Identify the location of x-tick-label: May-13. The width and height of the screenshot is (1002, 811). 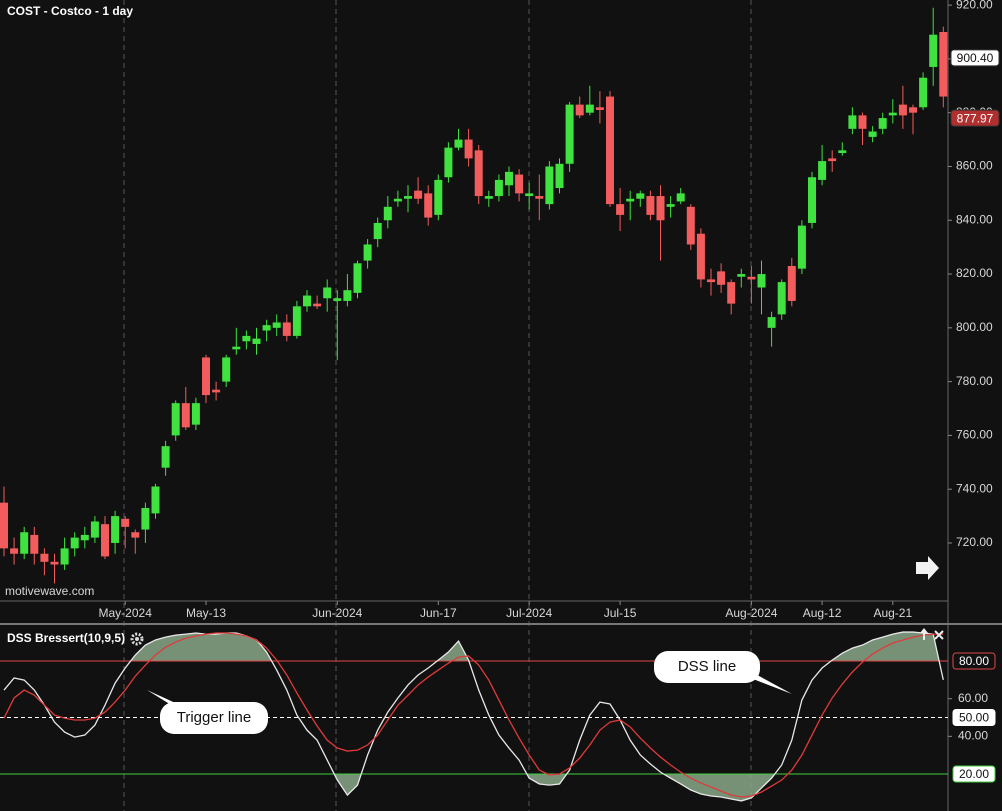
(206, 613).